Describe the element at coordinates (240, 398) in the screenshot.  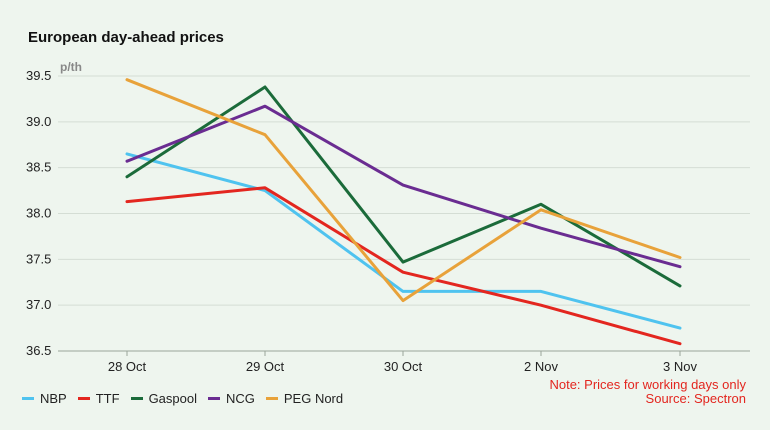
I see `legend-label: NCG` at that location.